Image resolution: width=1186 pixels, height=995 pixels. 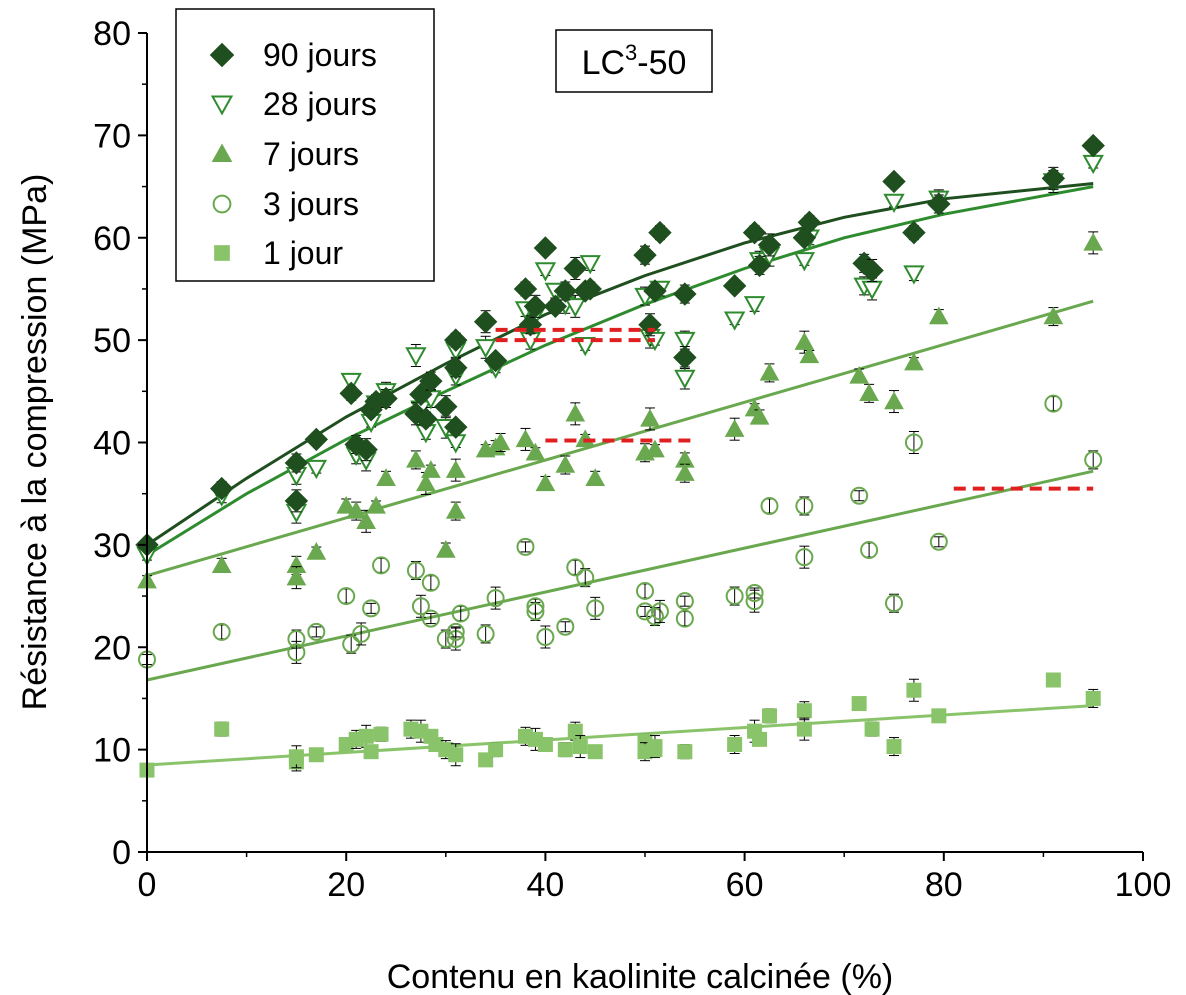 What do you see at coordinates (112, 751) in the screenshot?
I see `y-tick-label: 10` at bounding box center [112, 751].